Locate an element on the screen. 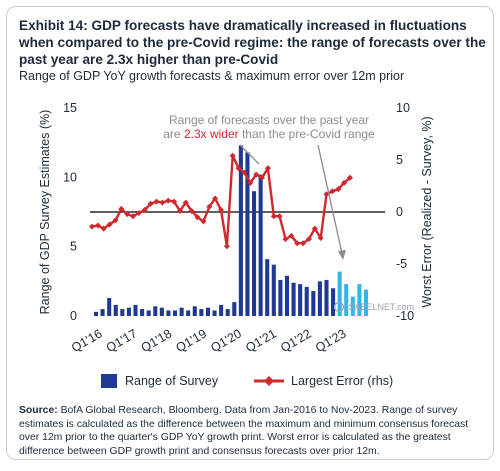 This screenshot has height=471, width=500. x-axis-tick-label: Q1'17 is located at coordinates (122, 340).